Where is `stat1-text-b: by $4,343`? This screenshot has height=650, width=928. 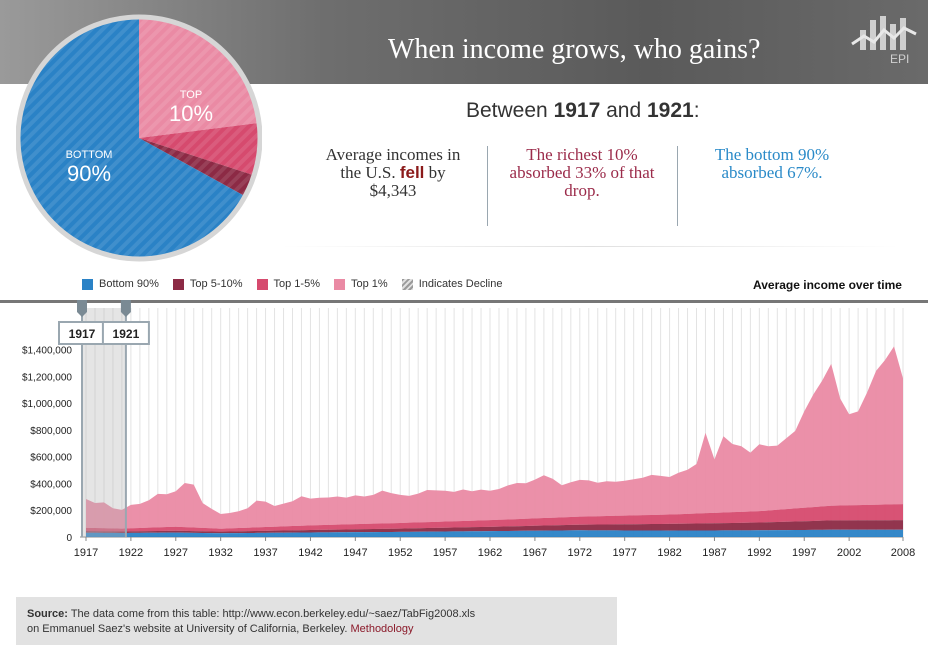
stat1-text-b: by $4,343 is located at coordinates (407, 181).